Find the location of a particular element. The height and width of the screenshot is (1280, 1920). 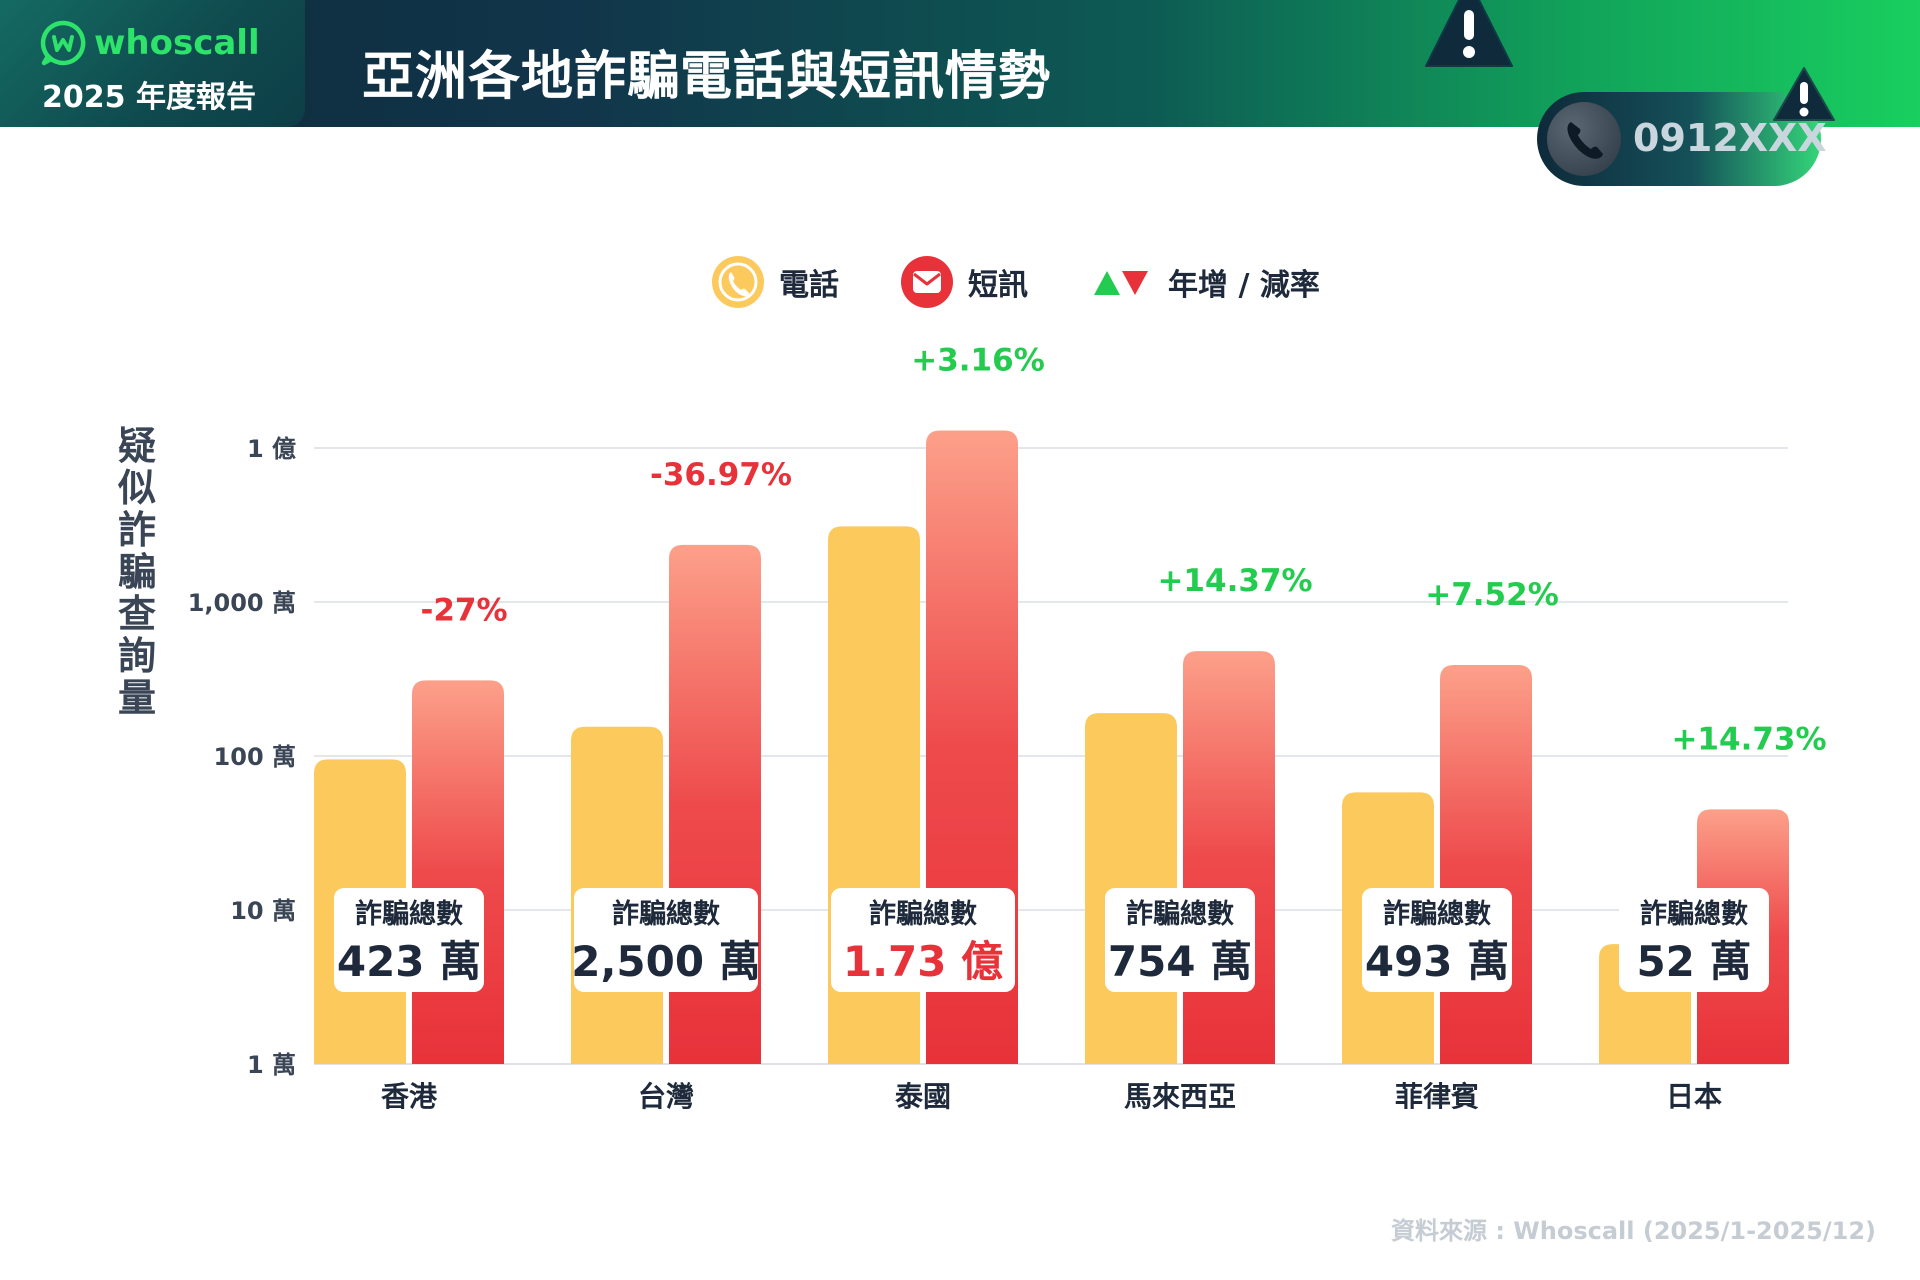

legend-phone: 電話 is located at coordinates (775, 282).